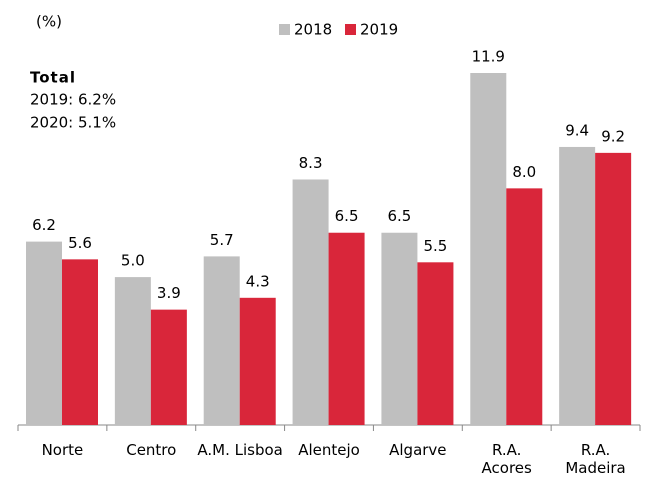 The image size is (646, 479). What do you see at coordinates (53, 78) in the screenshot?
I see `annotation-title: Total` at bounding box center [53, 78].